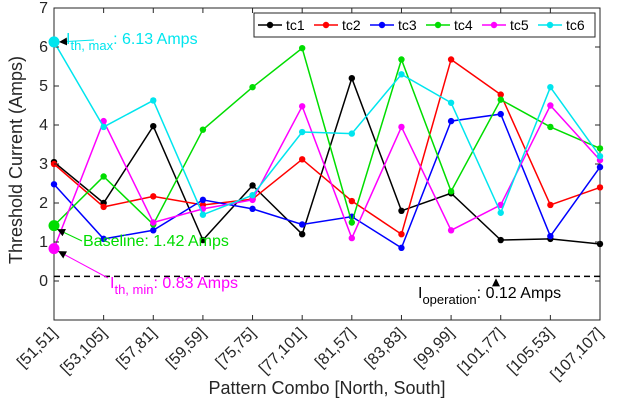 This screenshot has height=402, width=628. Describe the element at coordinates (83, 265) in the screenshot. I see `annotation-arrow-imin` at that location.